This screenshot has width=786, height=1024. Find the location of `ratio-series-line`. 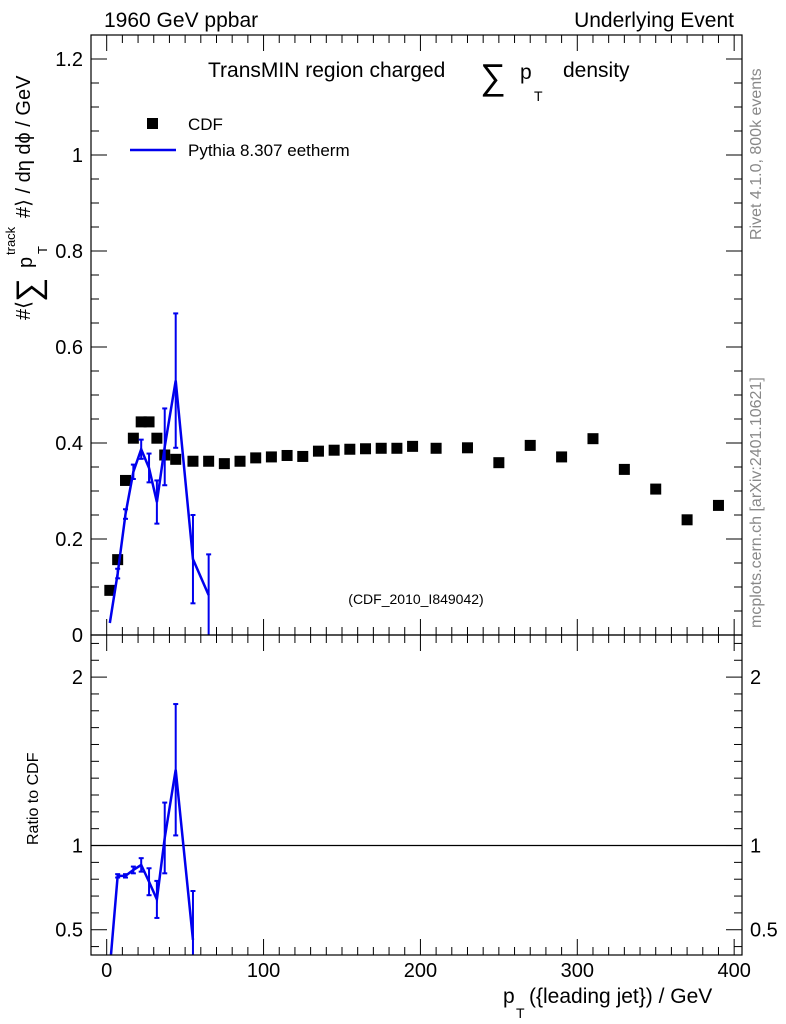

ratio-series-line is located at coordinates (152, 862).